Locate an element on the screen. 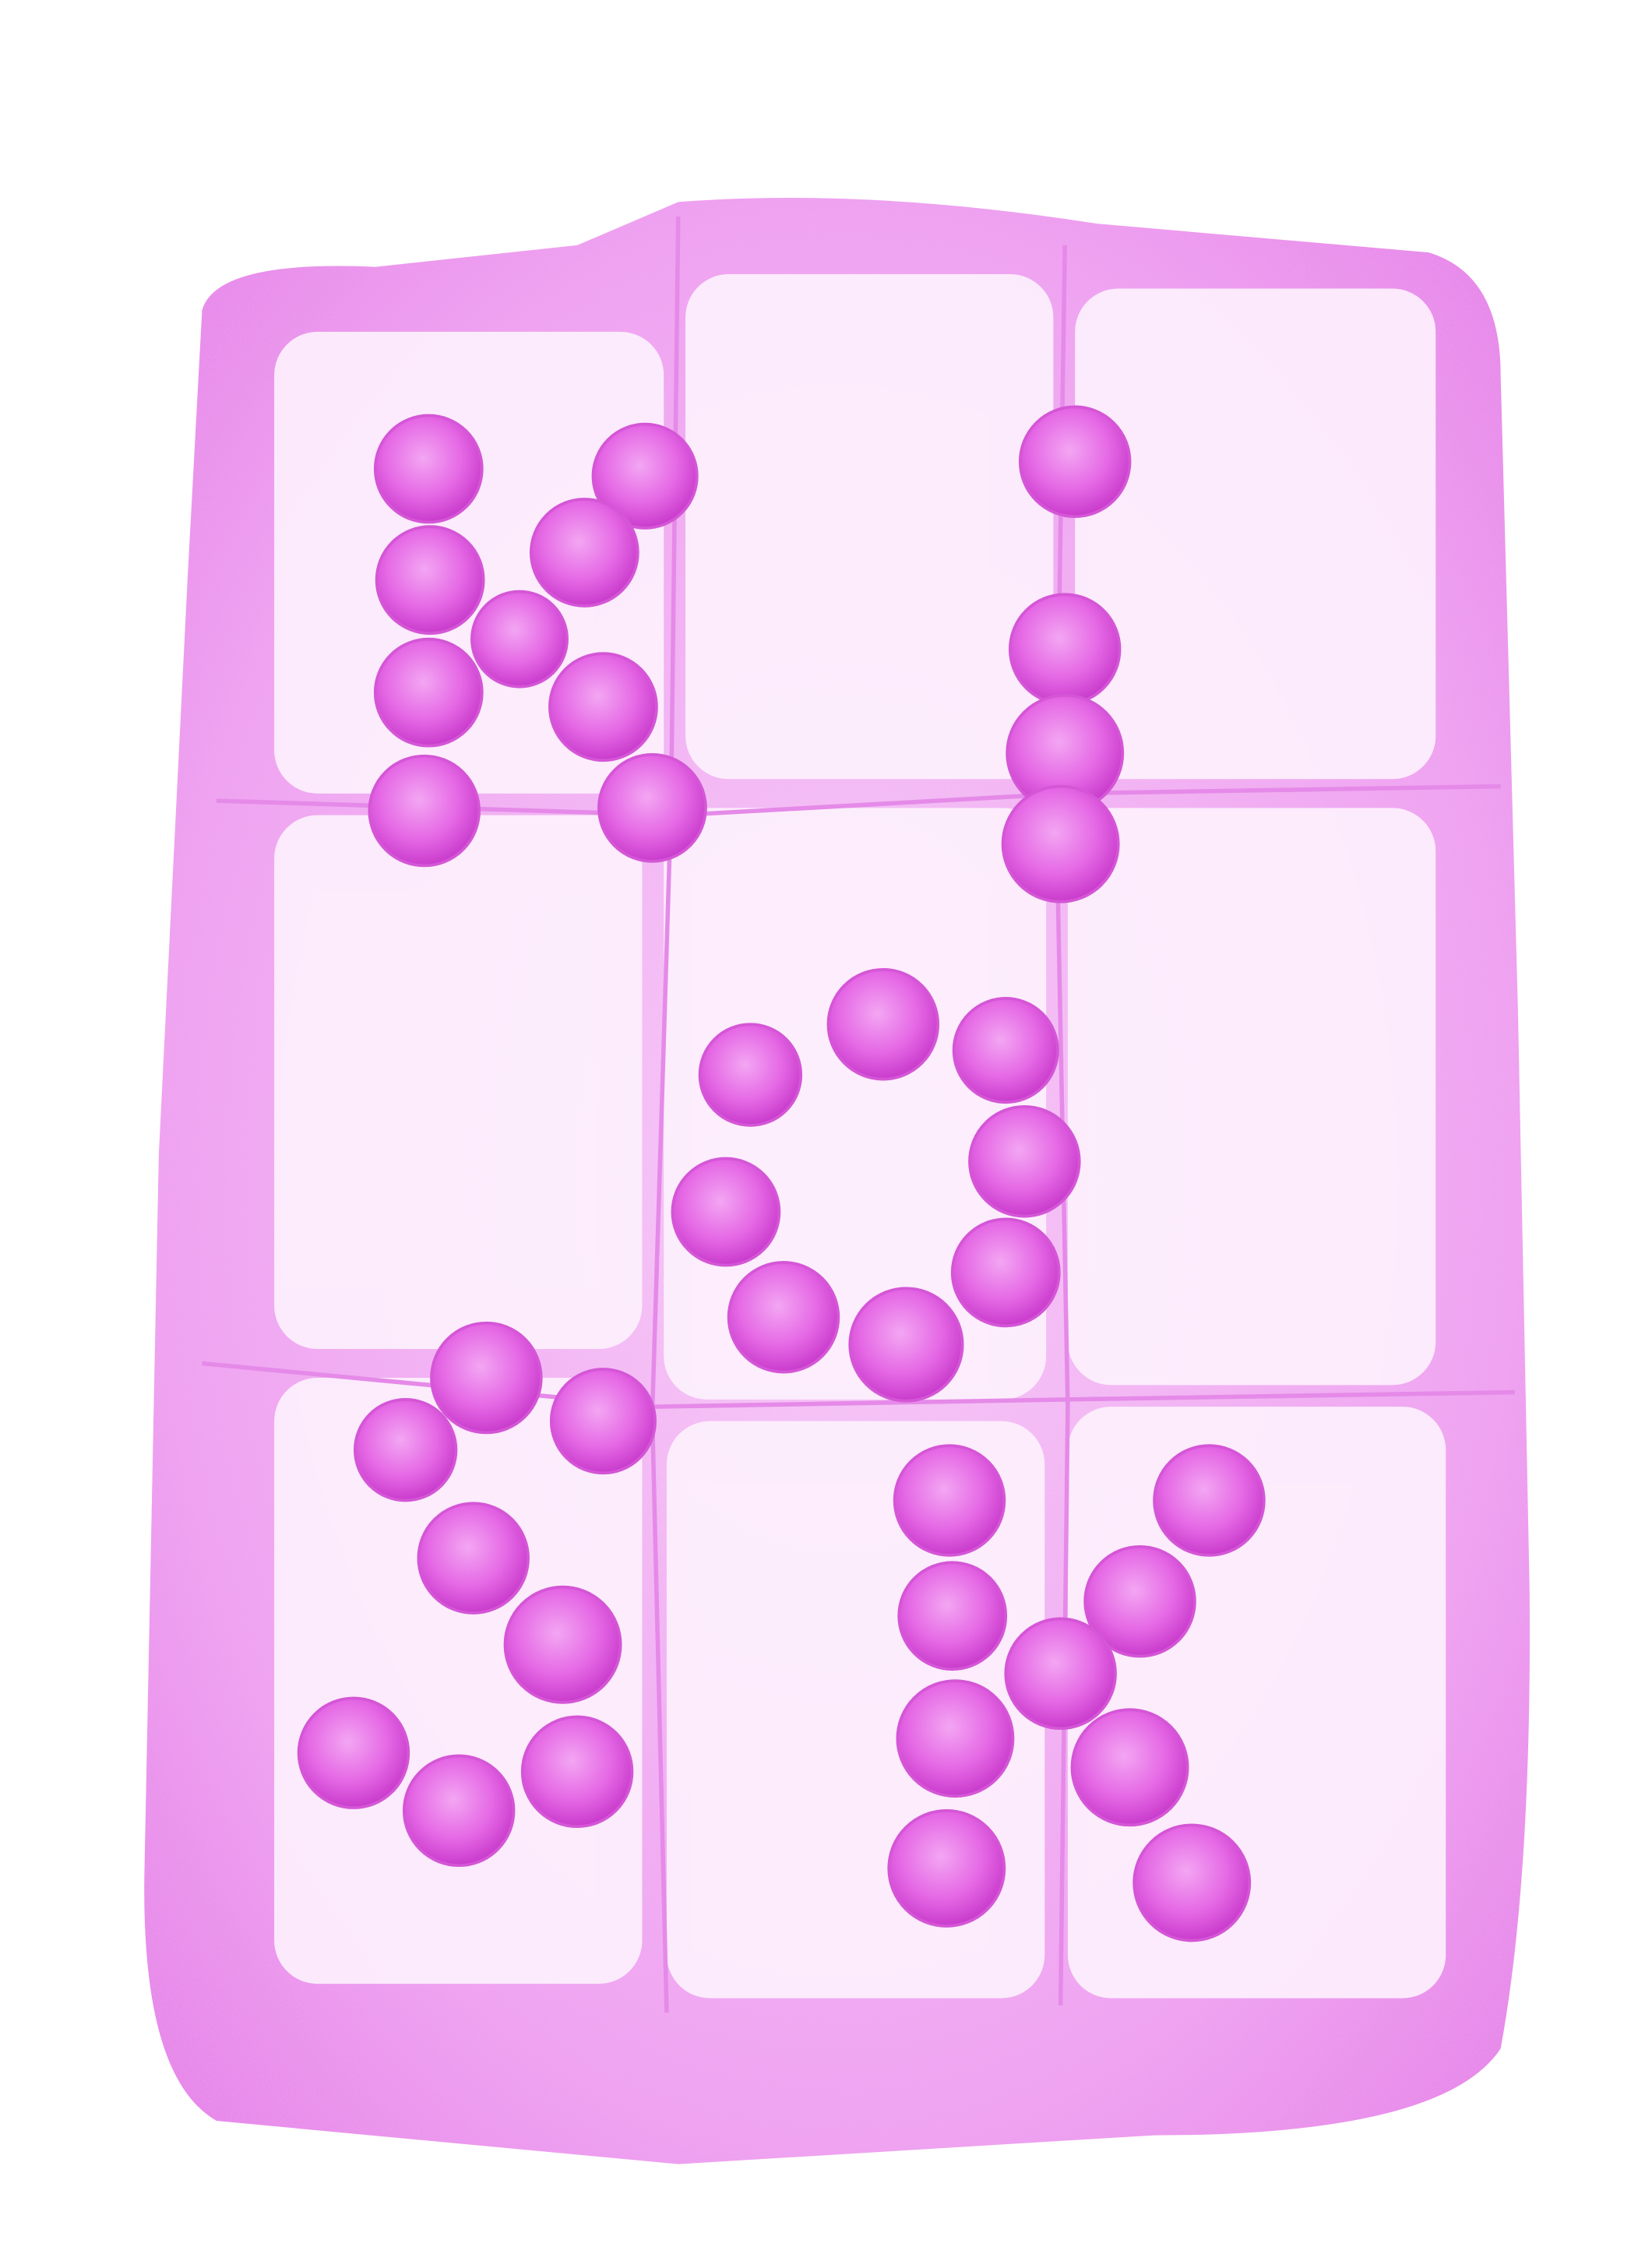  cut-line is located at coordinates (859, 1385).